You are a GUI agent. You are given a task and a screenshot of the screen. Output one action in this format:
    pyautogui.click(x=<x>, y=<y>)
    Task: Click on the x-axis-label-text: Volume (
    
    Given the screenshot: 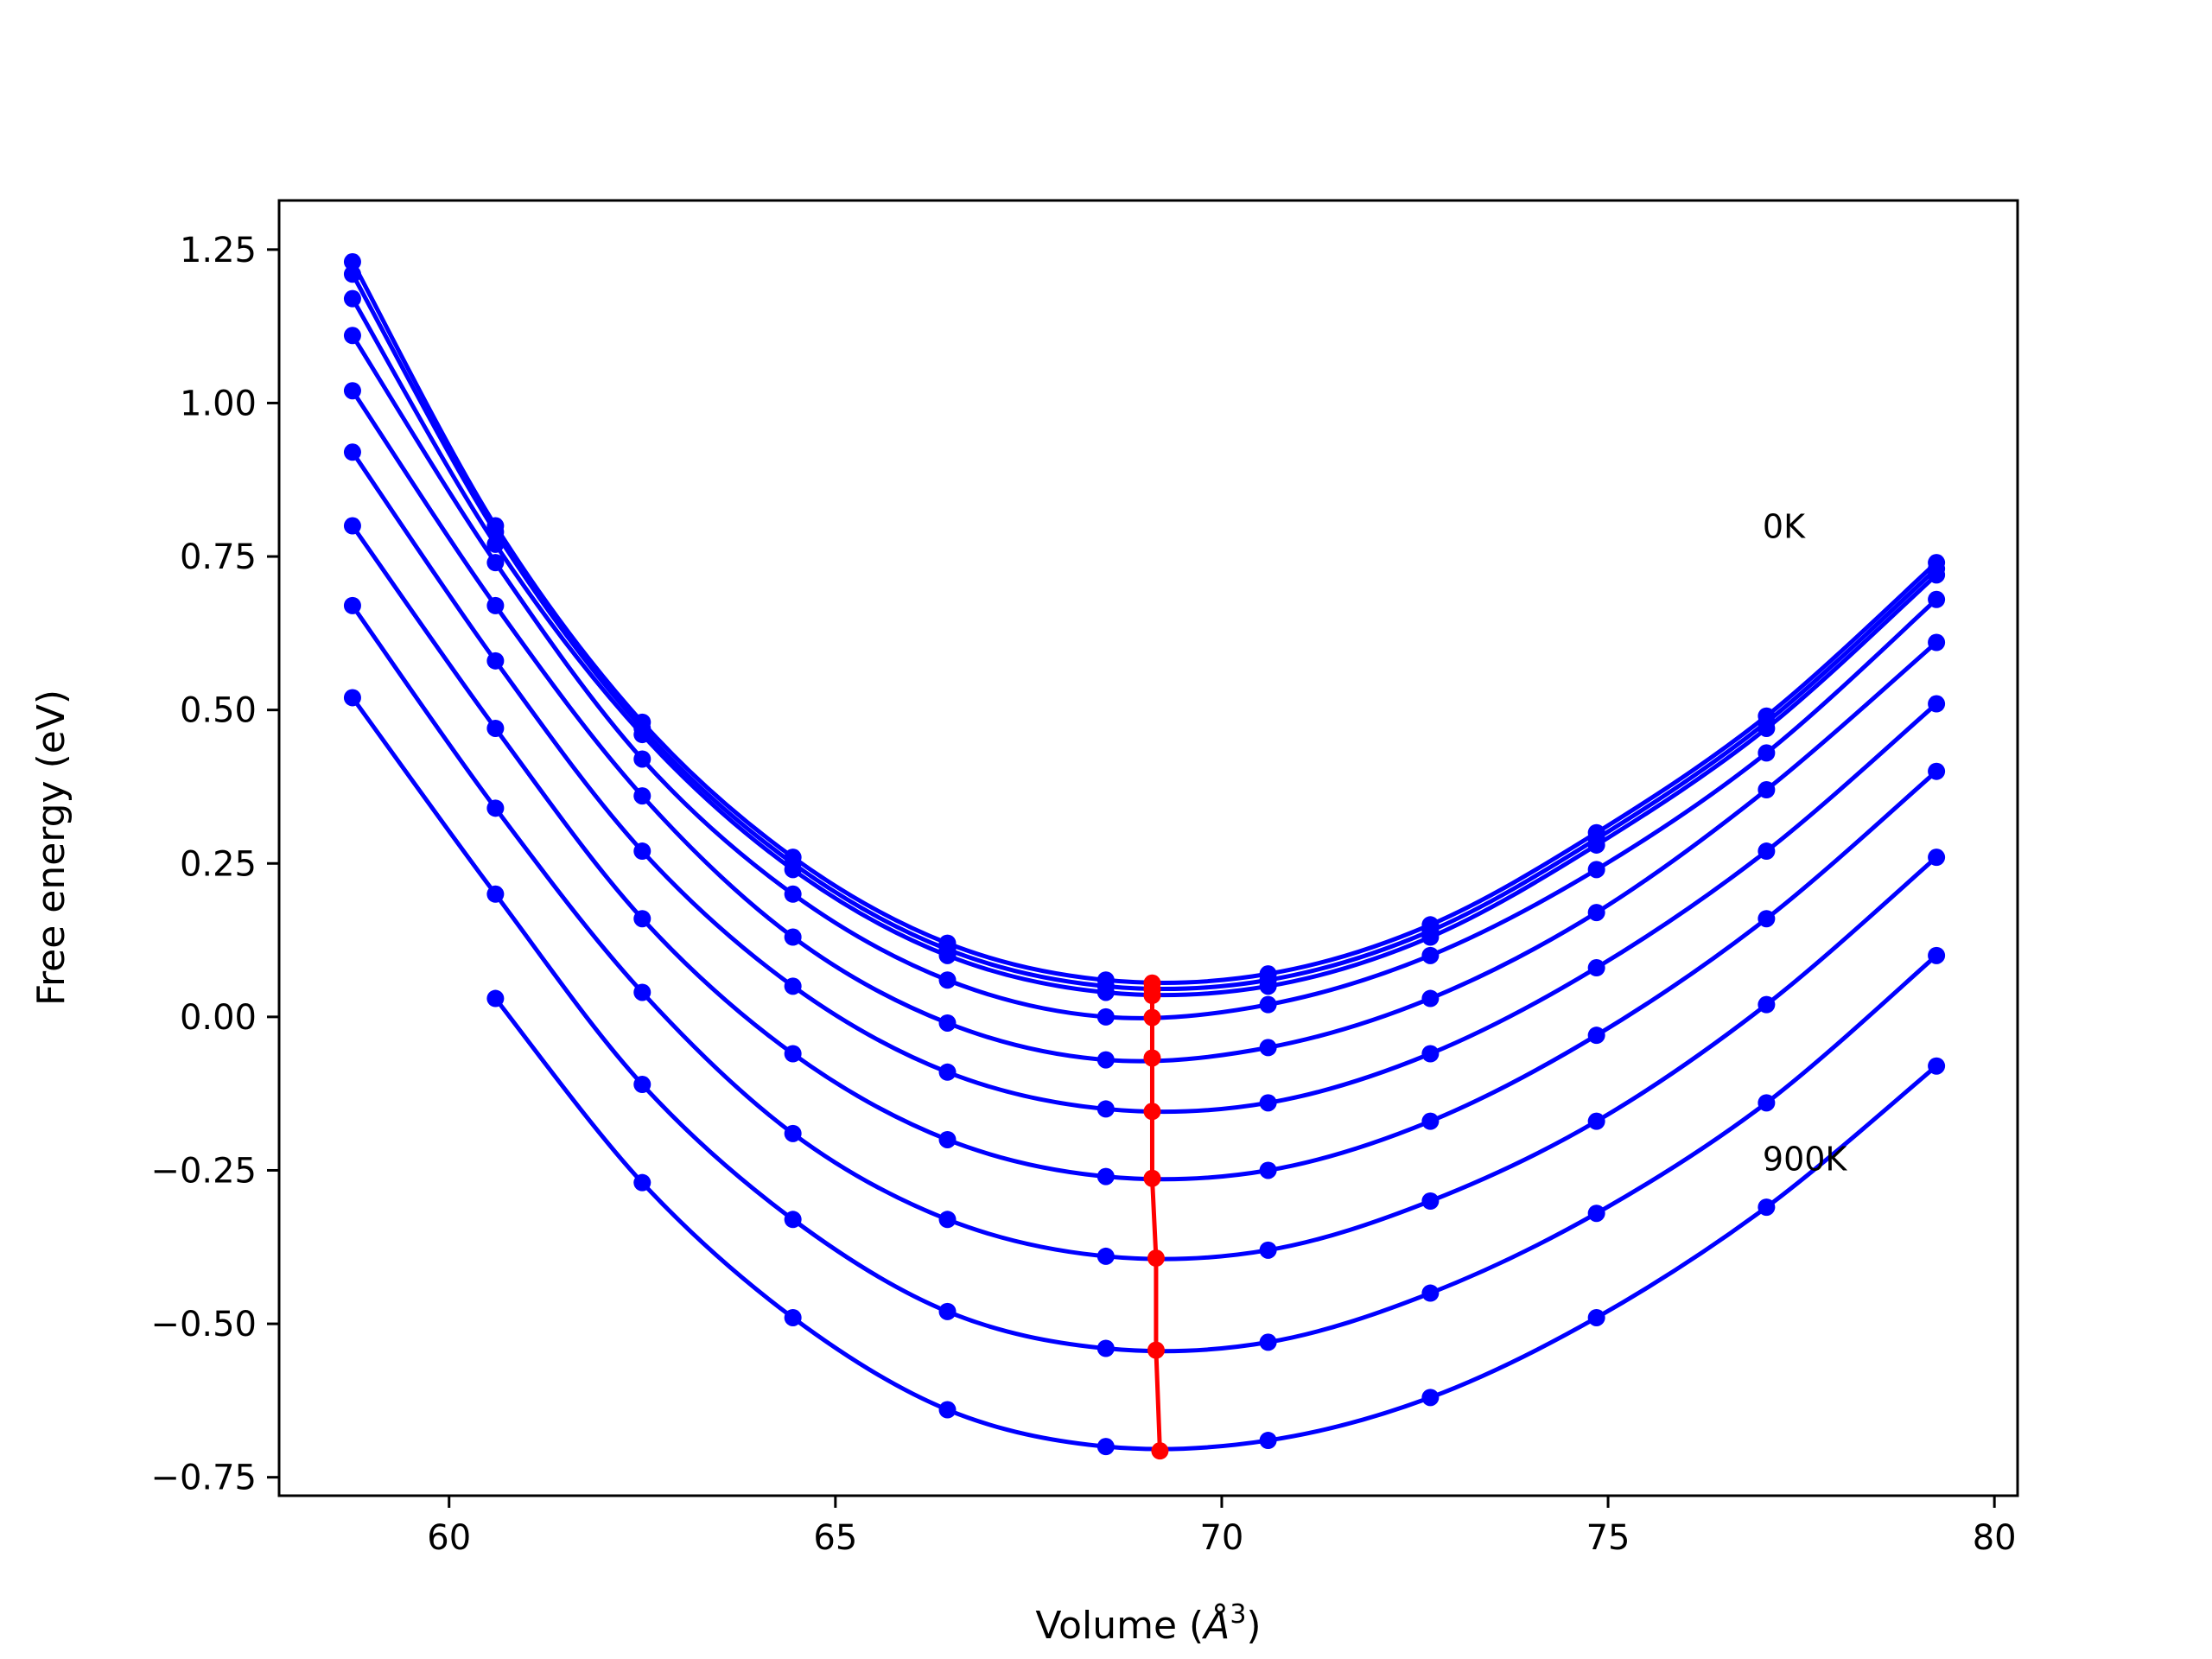 What is the action you would take?
    pyautogui.click(x=1119, y=1626)
    